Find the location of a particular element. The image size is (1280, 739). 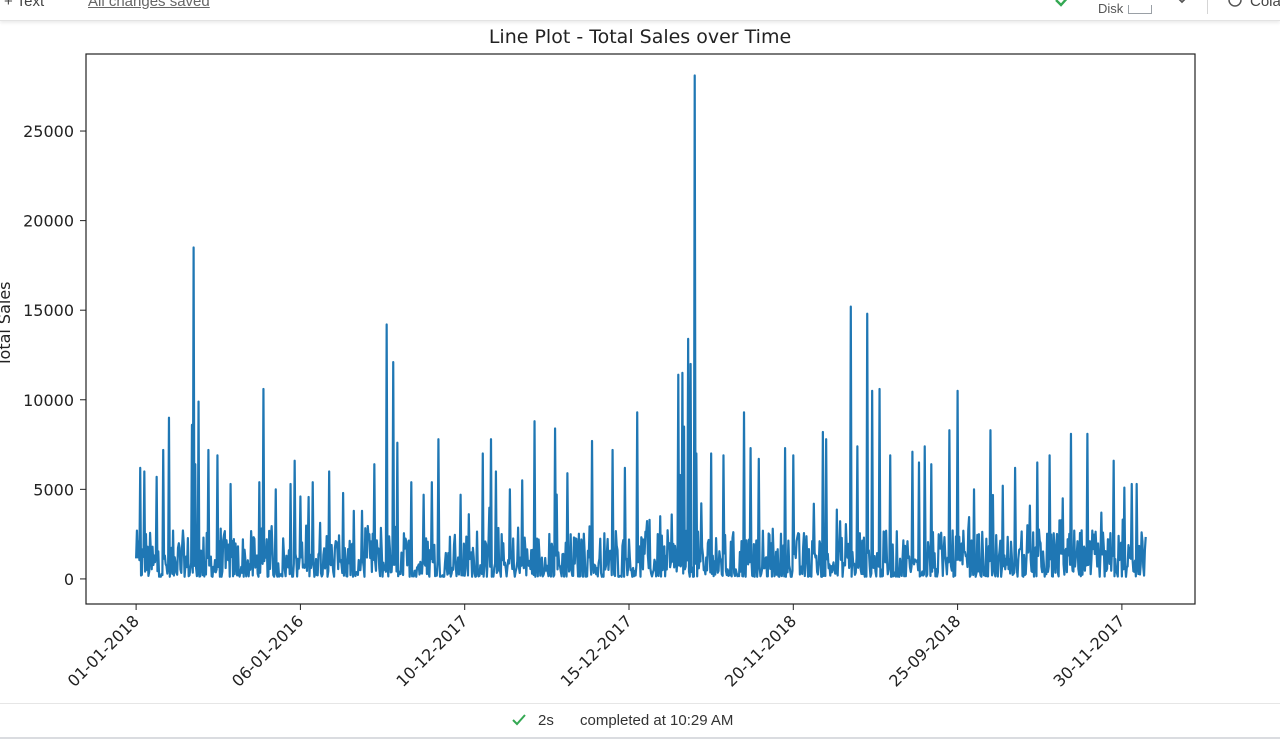

save-status-link: All changes saved is located at coordinates (149, 5).